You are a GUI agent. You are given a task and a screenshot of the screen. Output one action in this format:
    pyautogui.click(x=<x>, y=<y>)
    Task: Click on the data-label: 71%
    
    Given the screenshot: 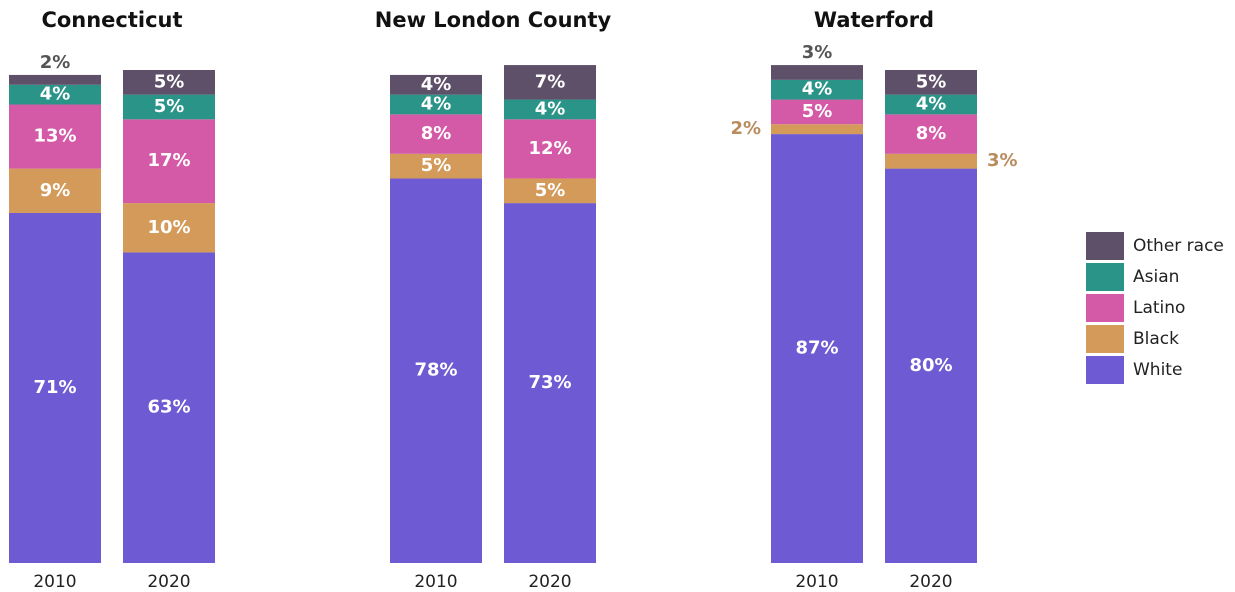 What is the action you would take?
    pyautogui.click(x=54, y=387)
    